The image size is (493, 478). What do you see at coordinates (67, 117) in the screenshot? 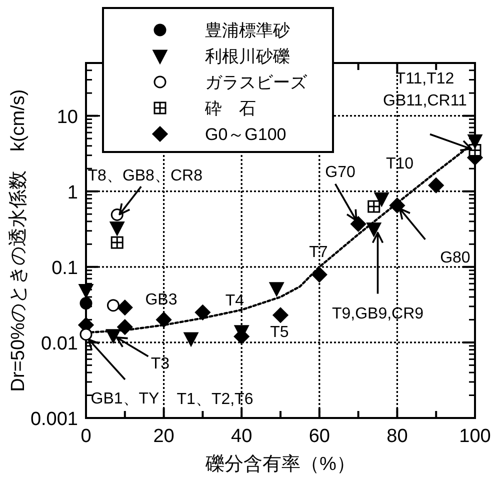
I see `y-tick-label: 10` at bounding box center [67, 117].